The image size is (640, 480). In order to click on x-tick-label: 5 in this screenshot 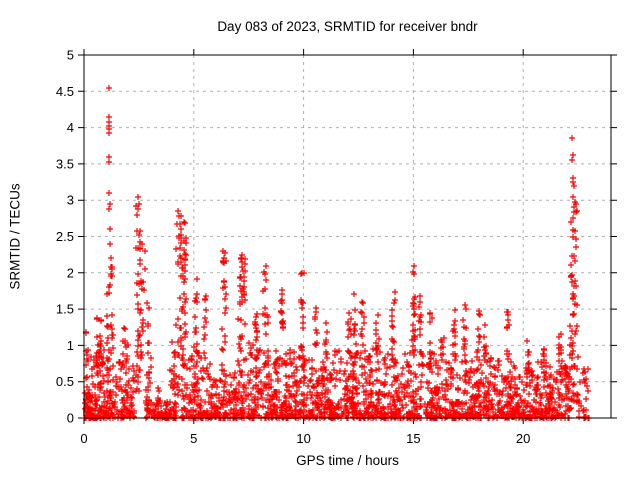, I will do `click(193, 438)`.